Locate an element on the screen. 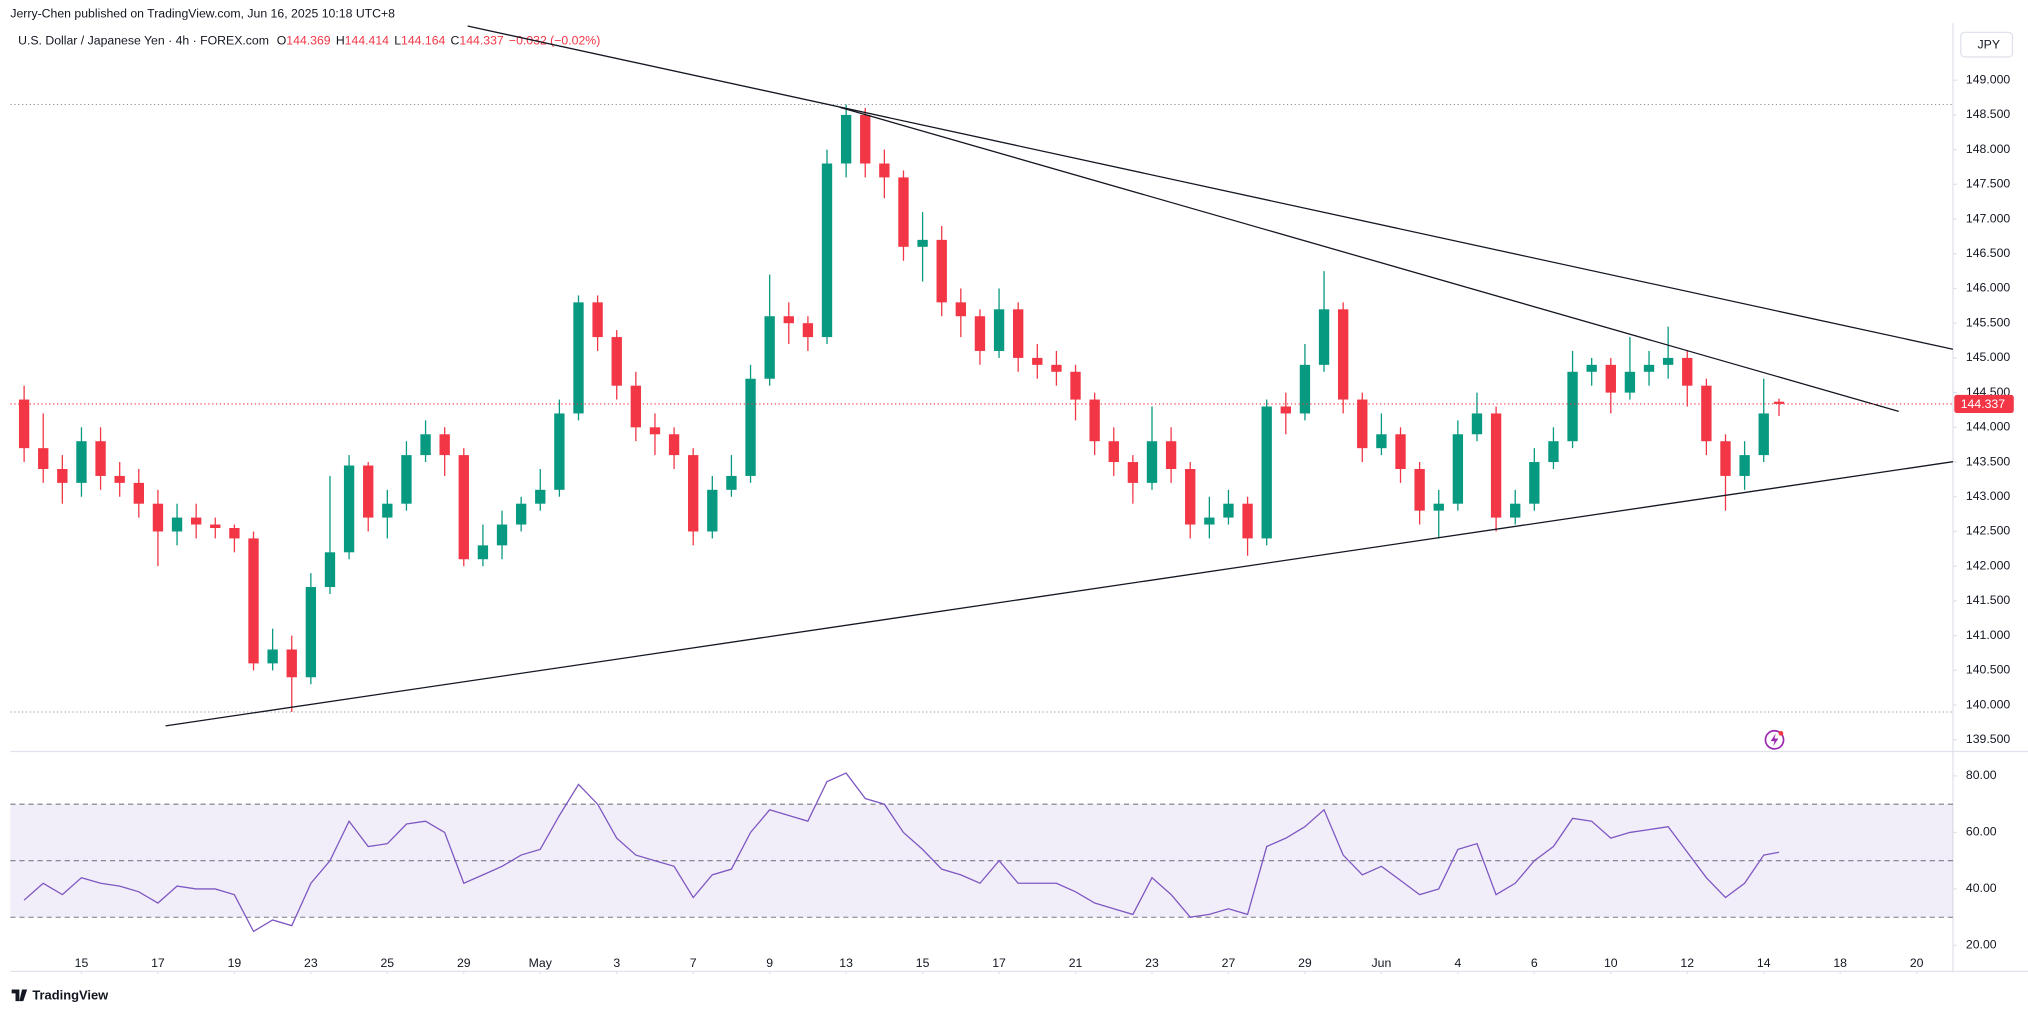 The image size is (2028, 1013). y-tick-label: 148.000 is located at coordinates (1988, 149).